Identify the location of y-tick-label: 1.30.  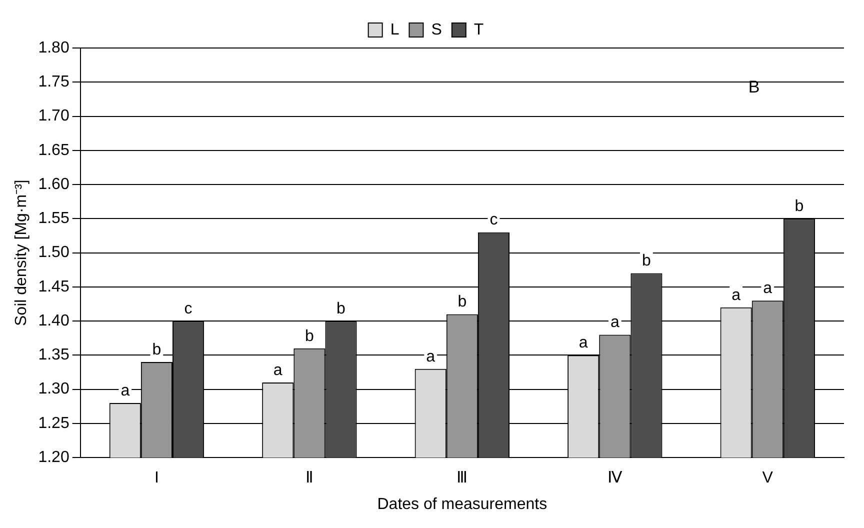
(54, 389).